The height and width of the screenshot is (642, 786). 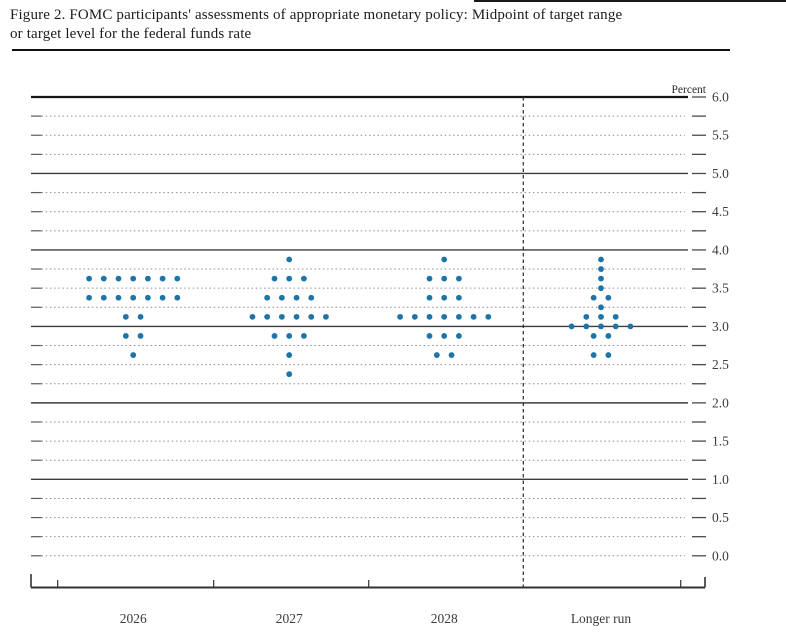 I want to click on category-label-2026: 2026, so click(x=133, y=618).